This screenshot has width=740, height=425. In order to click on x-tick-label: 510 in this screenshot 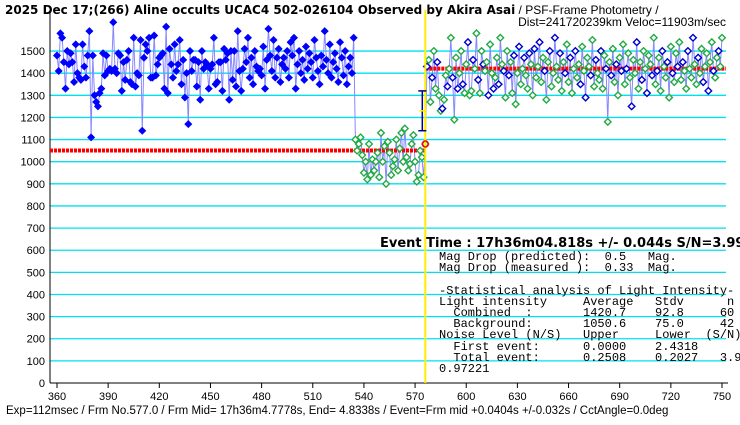, I will do `click(313, 397)`.